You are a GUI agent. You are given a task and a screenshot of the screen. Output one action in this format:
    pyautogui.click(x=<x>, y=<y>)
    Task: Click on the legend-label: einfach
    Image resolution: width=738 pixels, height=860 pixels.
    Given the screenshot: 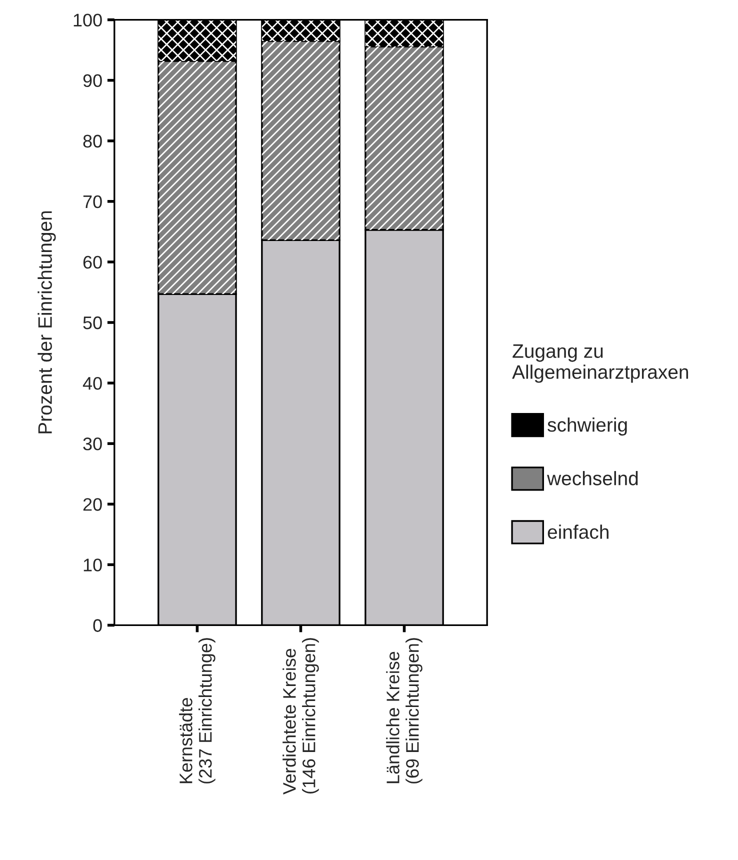 What is the action you would take?
    pyautogui.click(x=578, y=531)
    